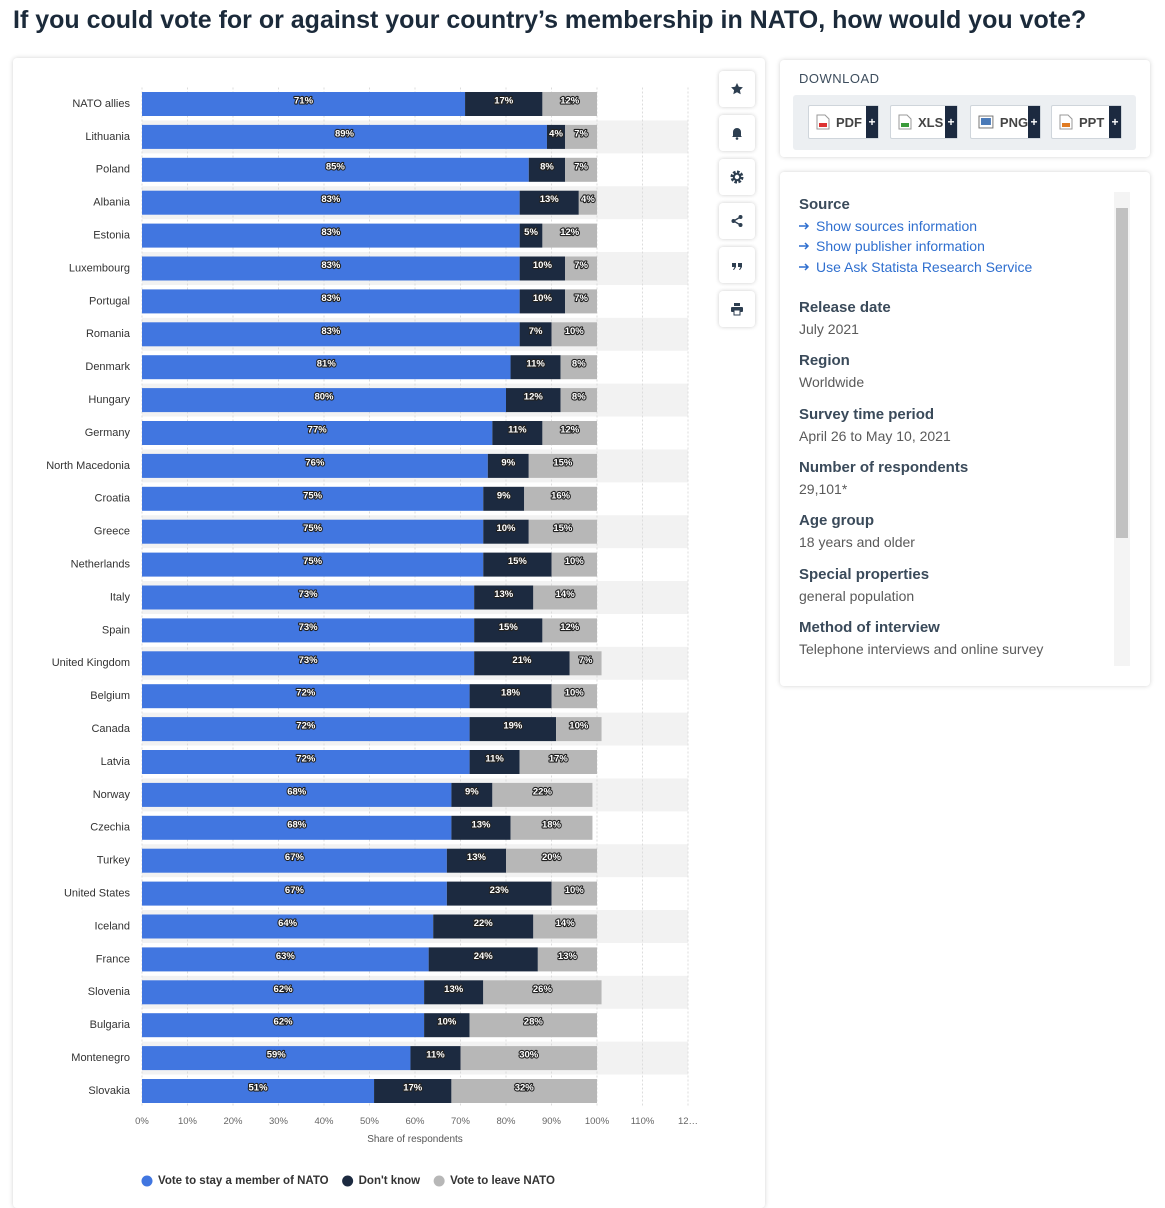 This screenshot has width=1165, height=1208. I want to click on format-label: PPT, so click(1092, 122).